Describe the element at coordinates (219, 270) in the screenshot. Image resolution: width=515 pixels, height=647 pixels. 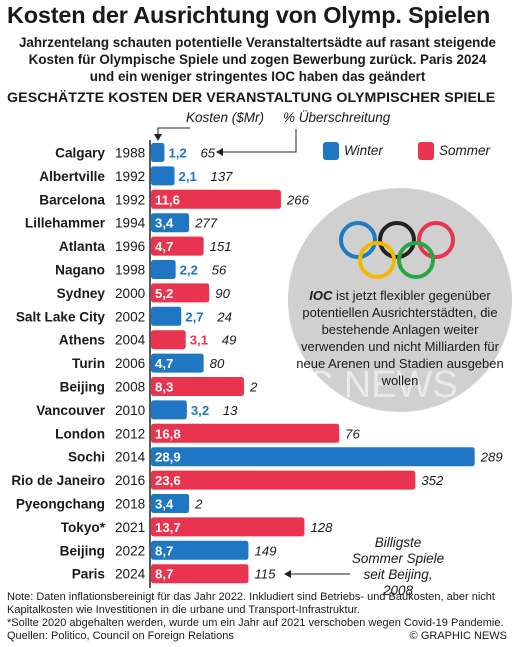
I see `overrun-label: 56` at that location.